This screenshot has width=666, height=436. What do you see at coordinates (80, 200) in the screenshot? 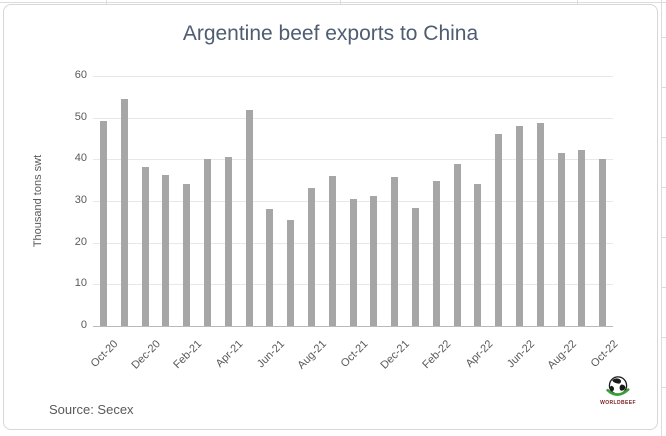
I see `y-tick-label: 30` at bounding box center [80, 200].